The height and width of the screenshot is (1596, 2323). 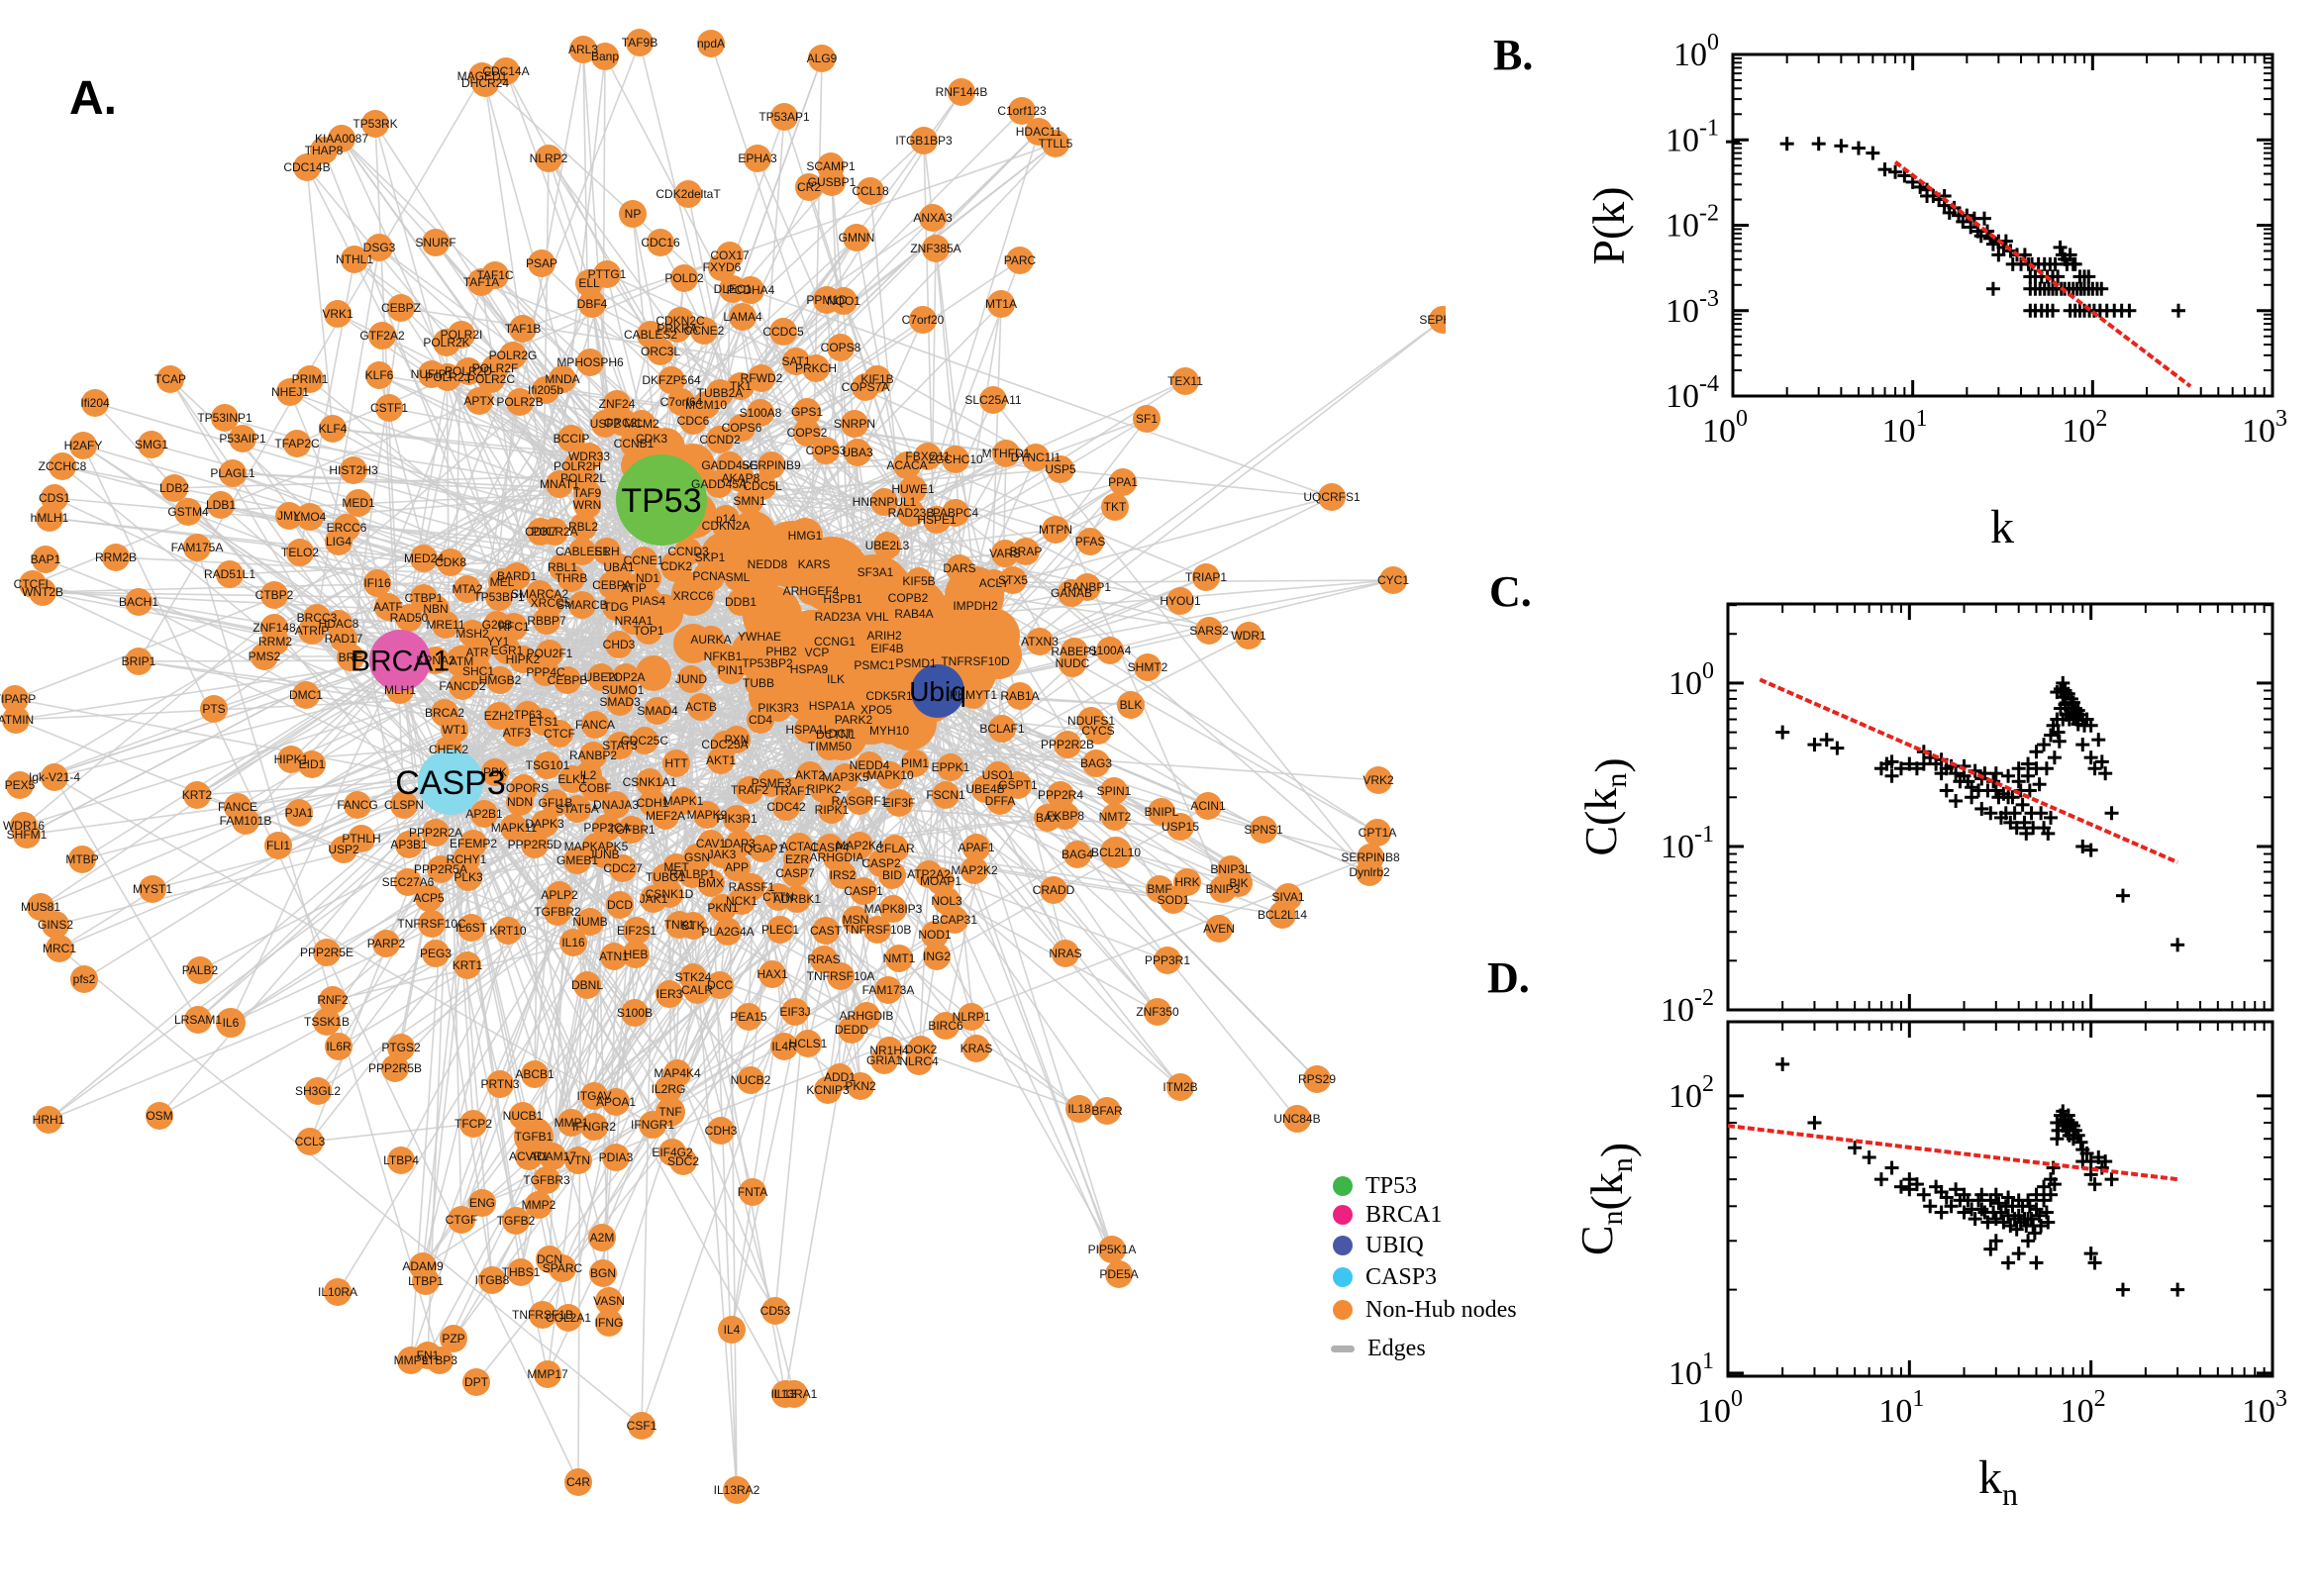 What do you see at coordinates (46, 559) in the screenshot?
I see `node-label: BAP1` at bounding box center [46, 559].